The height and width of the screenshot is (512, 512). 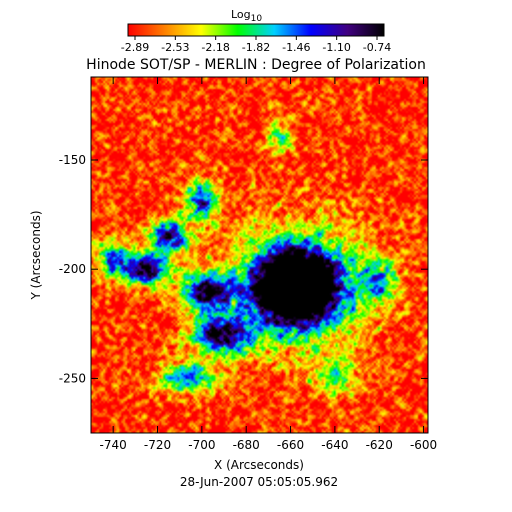 I want to click on timestamp: 28-Jun-2007 05:05:05.962, so click(x=259, y=482).